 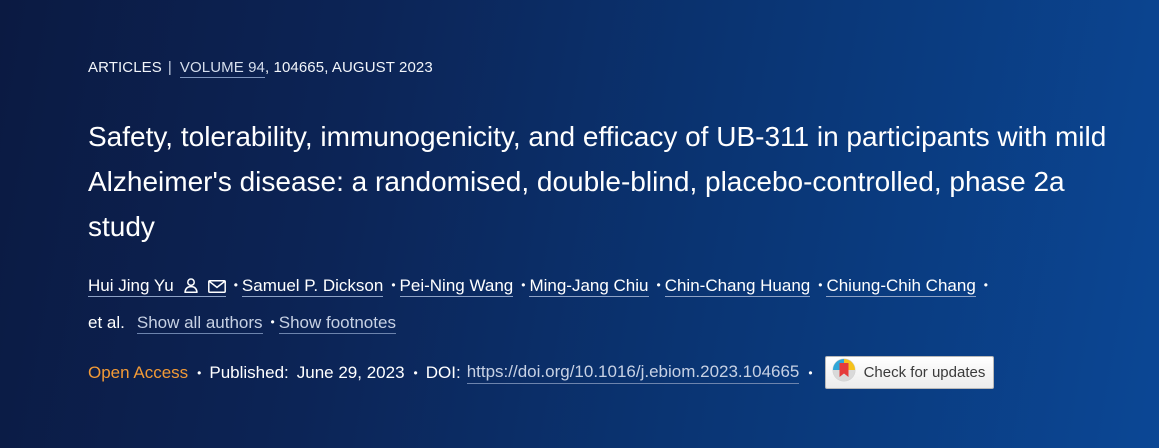 What do you see at coordinates (138, 372) in the screenshot?
I see `open-access-label: Open Access` at bounding box center [138, 372].